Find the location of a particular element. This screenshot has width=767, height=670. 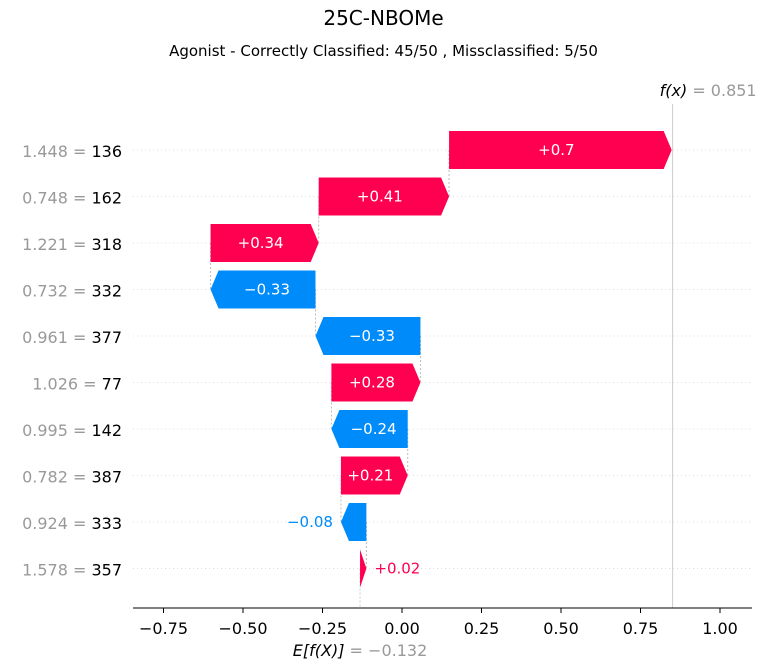

feature-name: 318 is located at coordinates (106, 244).